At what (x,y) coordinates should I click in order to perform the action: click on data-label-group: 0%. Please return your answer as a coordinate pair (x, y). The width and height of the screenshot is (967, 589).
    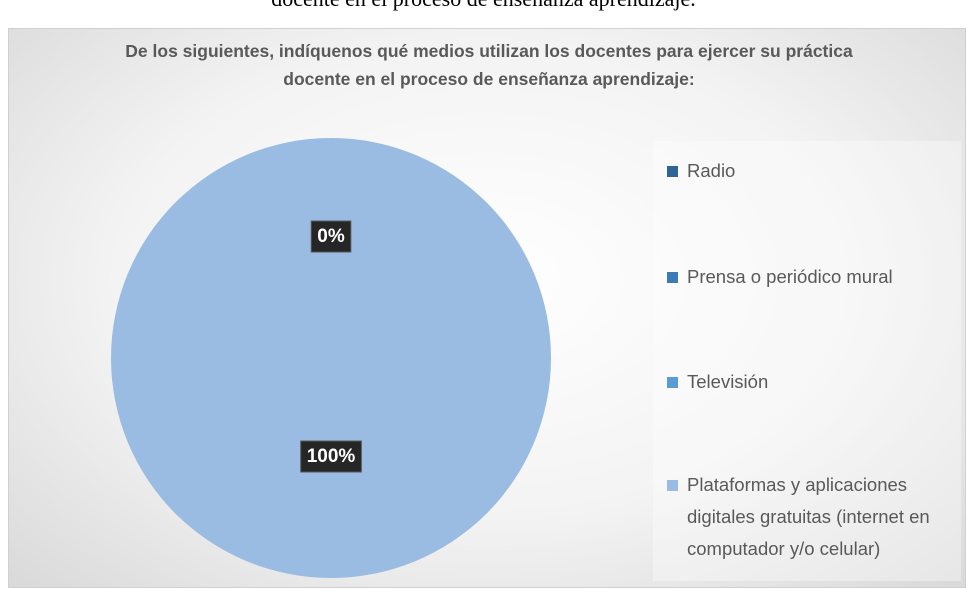
    Looking at the image, I should click on (331, 236).